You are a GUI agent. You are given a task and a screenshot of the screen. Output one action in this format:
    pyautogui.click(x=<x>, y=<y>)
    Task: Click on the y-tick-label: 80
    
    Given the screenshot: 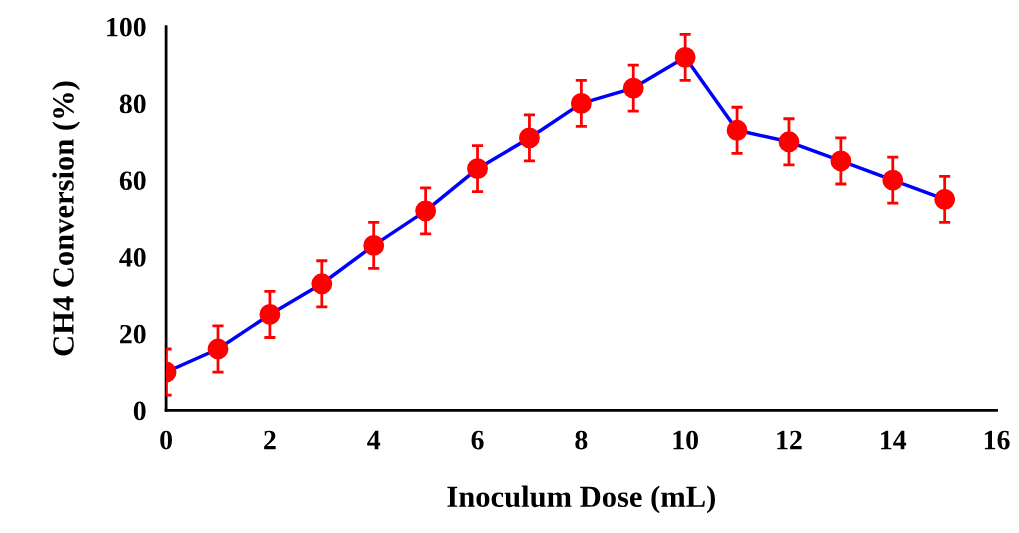 What is the action you would take?
    pyautogui.click(x=132, y=104)
    